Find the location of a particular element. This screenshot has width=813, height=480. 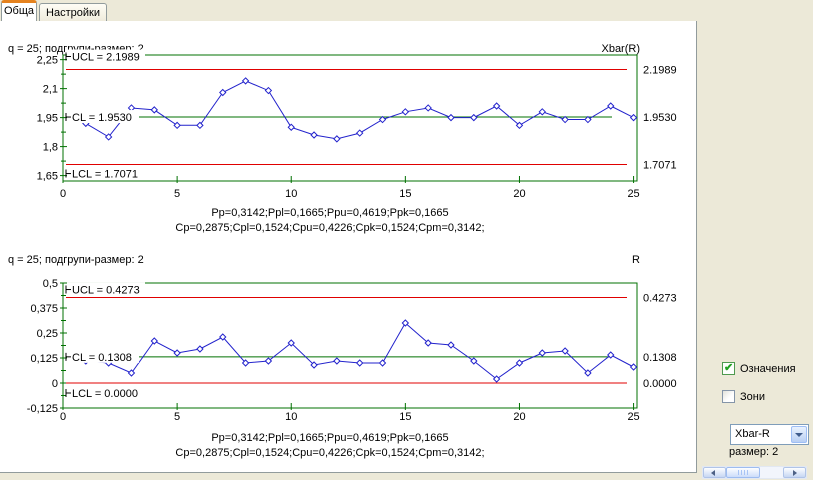

svg-text: 1.7071 is located at coordinates (660, 166).